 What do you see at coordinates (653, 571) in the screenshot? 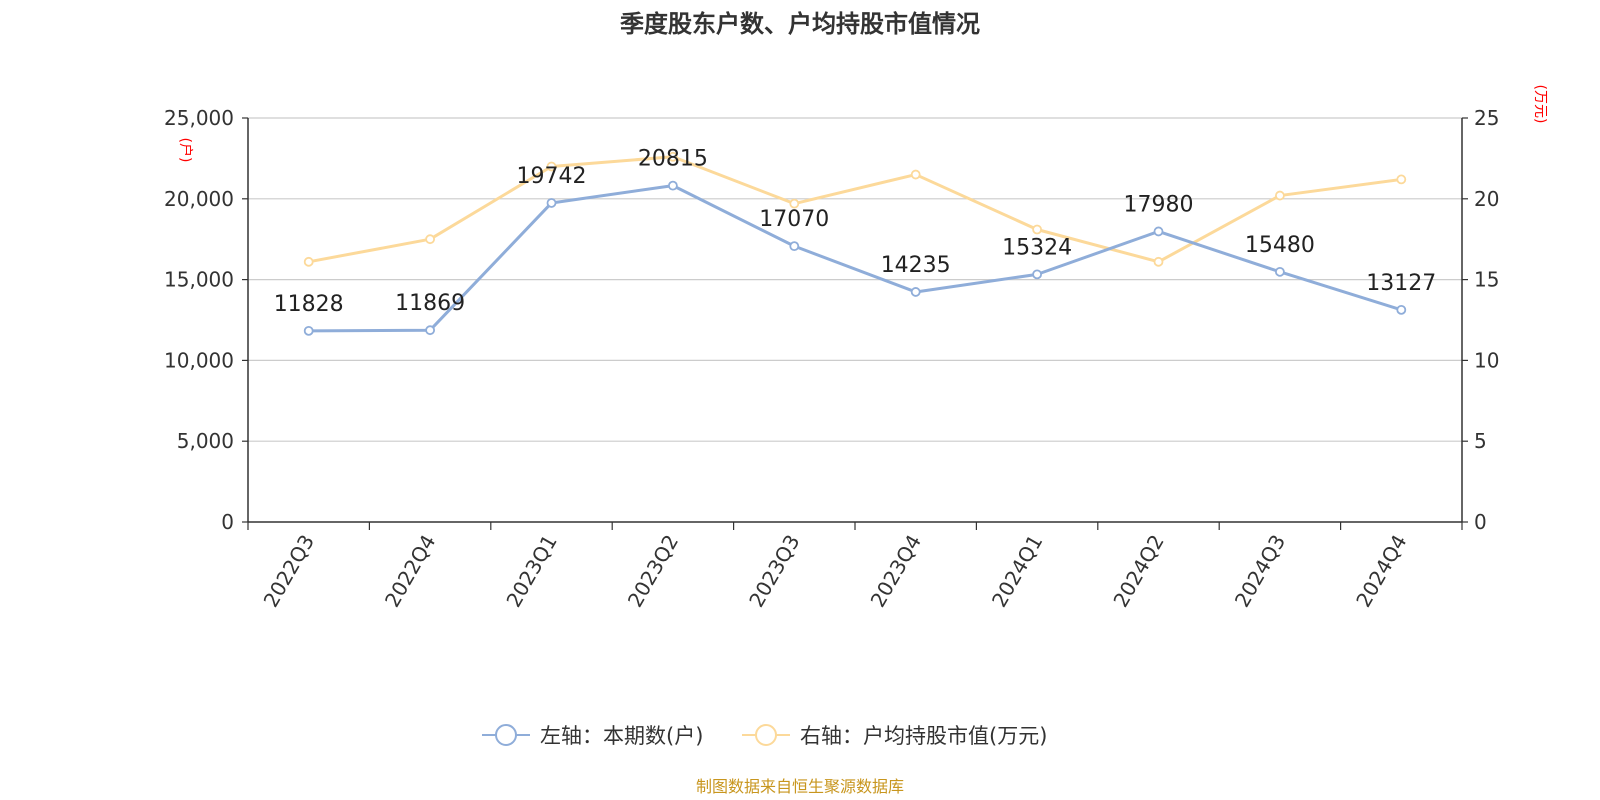
I see `x-axis-tick-label: 2023Q2` at bounding box center [653, 571].